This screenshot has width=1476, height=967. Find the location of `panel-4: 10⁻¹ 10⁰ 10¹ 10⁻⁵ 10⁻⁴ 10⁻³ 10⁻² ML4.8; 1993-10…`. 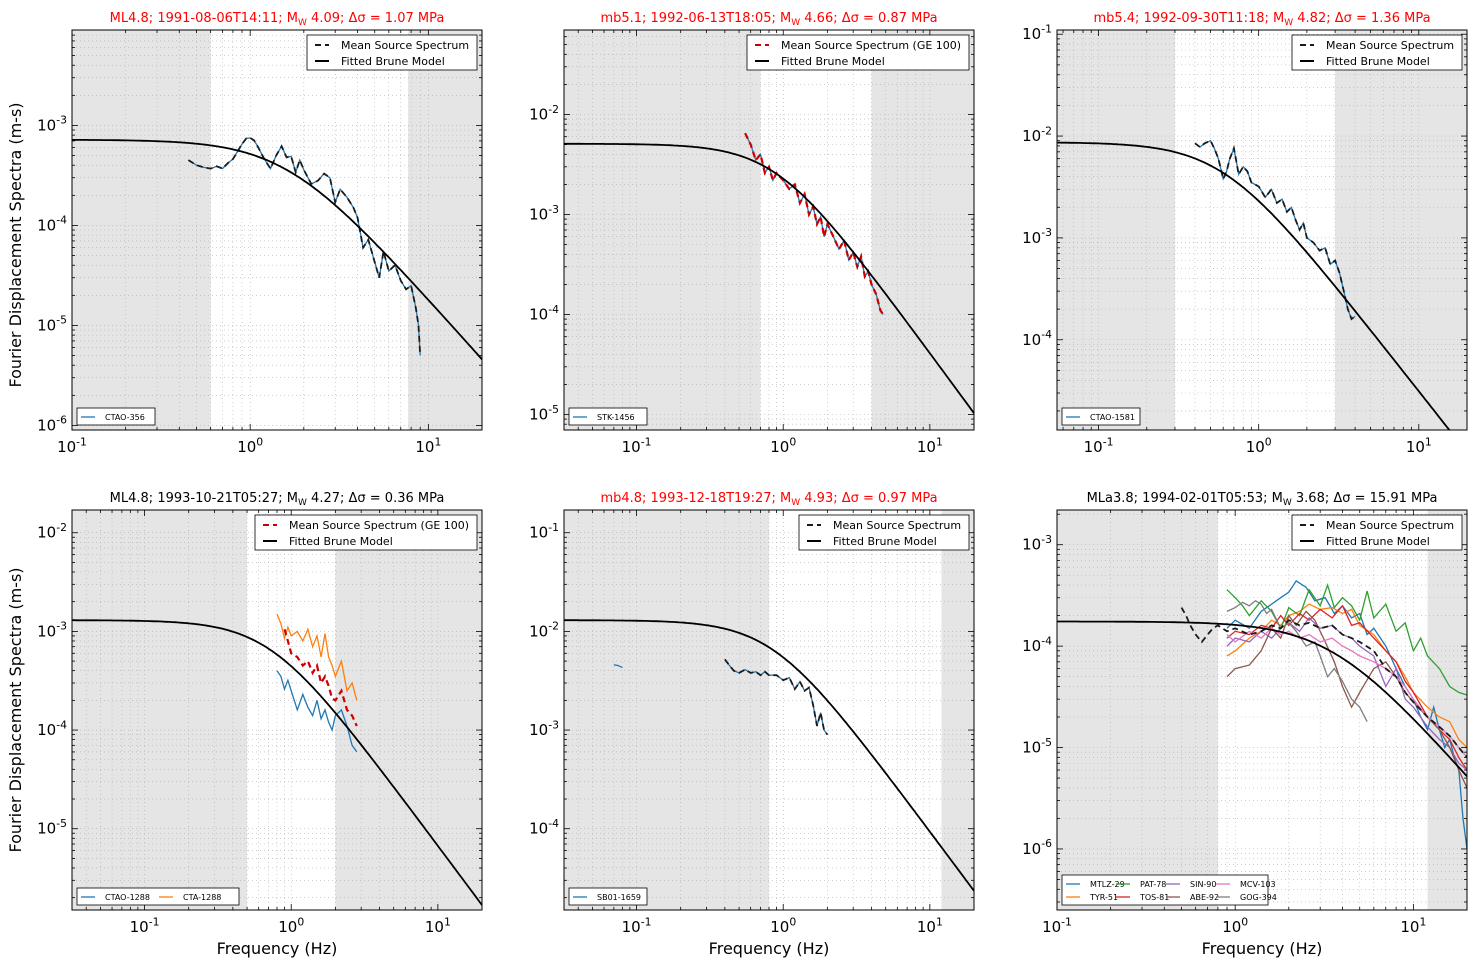

panel-4: 10⁻¹ 10⁰ 10¹ 10⁻⁵ 10⁻⁴ 10⁻³ 10⁻² ML4.8; 1993-10… is located at coordinates (260, 713).